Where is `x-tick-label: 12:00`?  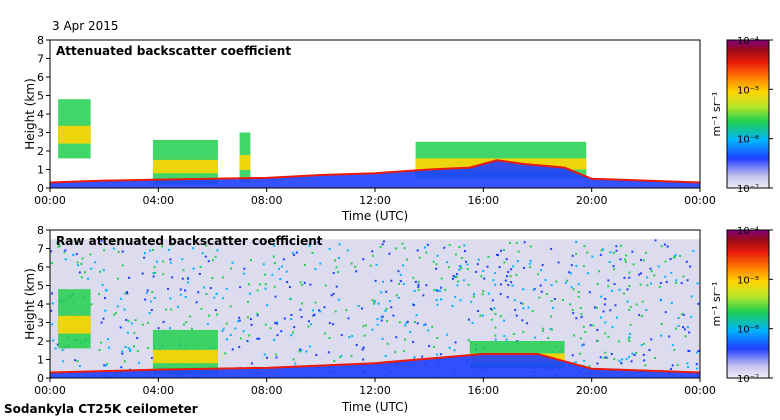 x-tick-label: 12:00 is located at coordinates (375, 200).